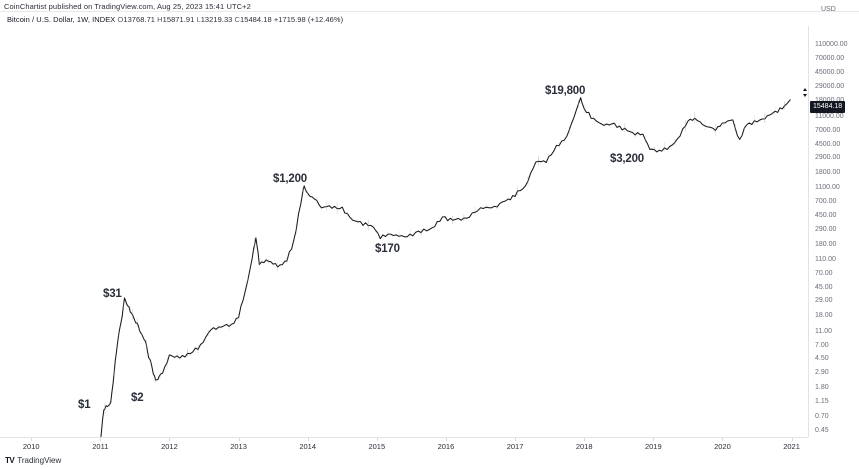 Image resolution: width=859 pixels, height=469 pixels. Describe the element at coordinates (824, 301) in the screenshot. I see `price-tick-label: 29.00` at that location.